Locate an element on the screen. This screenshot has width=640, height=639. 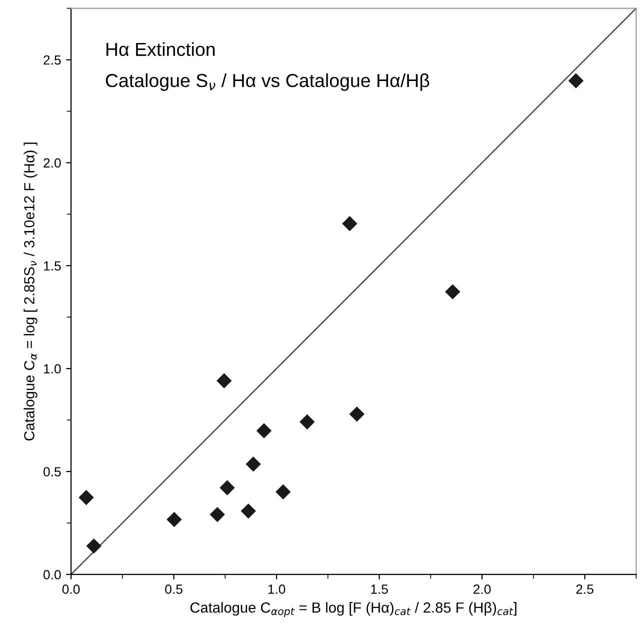
y-tick-label: 0.5 is located at coordinates (52, 471).